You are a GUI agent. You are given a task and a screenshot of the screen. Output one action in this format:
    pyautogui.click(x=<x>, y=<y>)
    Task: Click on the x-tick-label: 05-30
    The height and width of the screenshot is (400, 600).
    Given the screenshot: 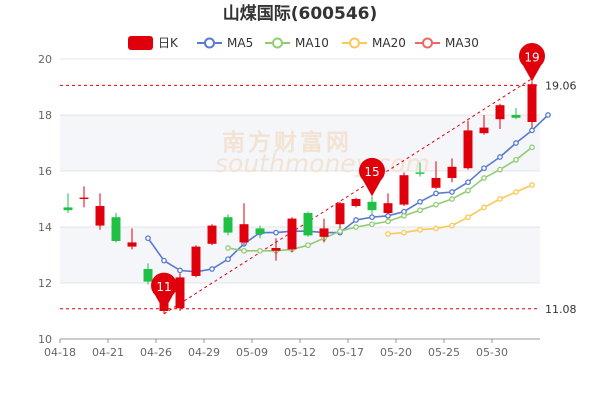 What is the action you would take?
    pyautogui.click(x=492, y=352)
    